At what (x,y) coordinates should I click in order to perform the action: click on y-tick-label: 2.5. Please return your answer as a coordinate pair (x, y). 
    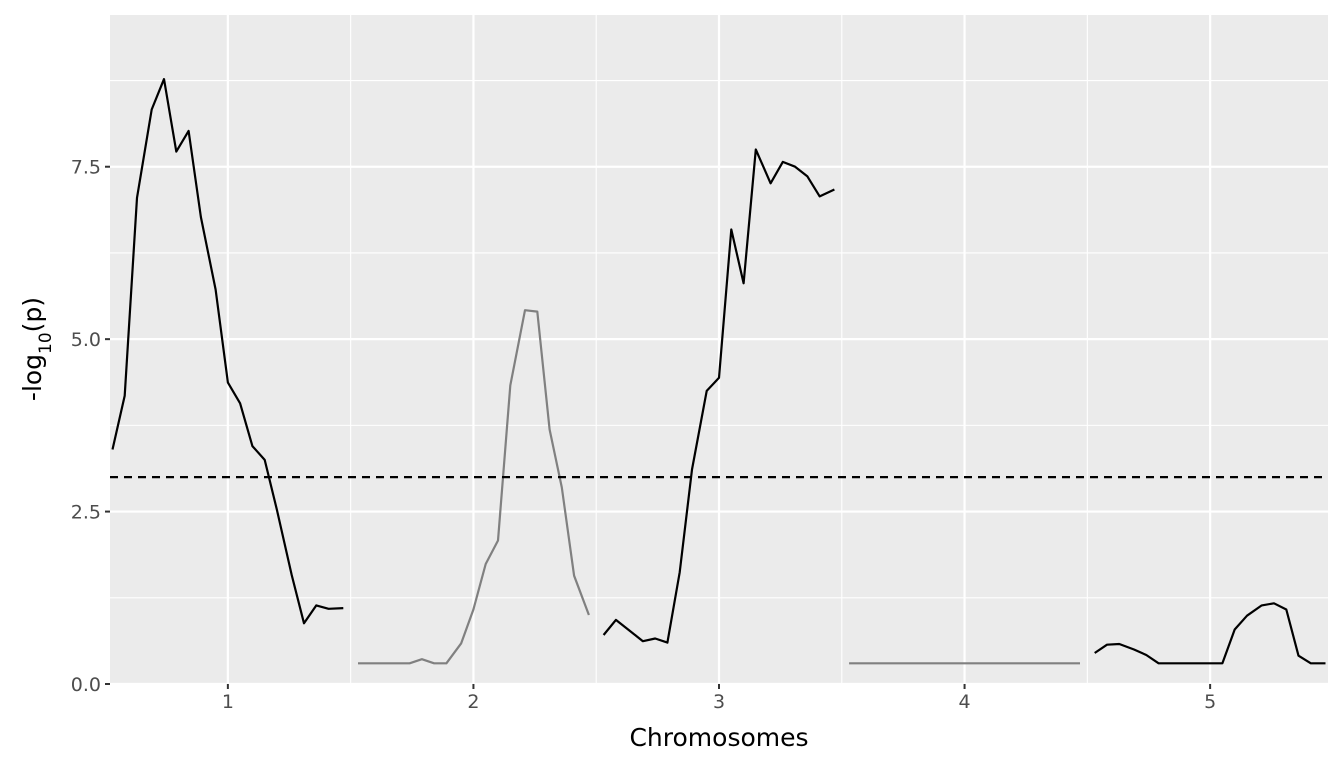
    Looking at the image, I should click on (86, 513).